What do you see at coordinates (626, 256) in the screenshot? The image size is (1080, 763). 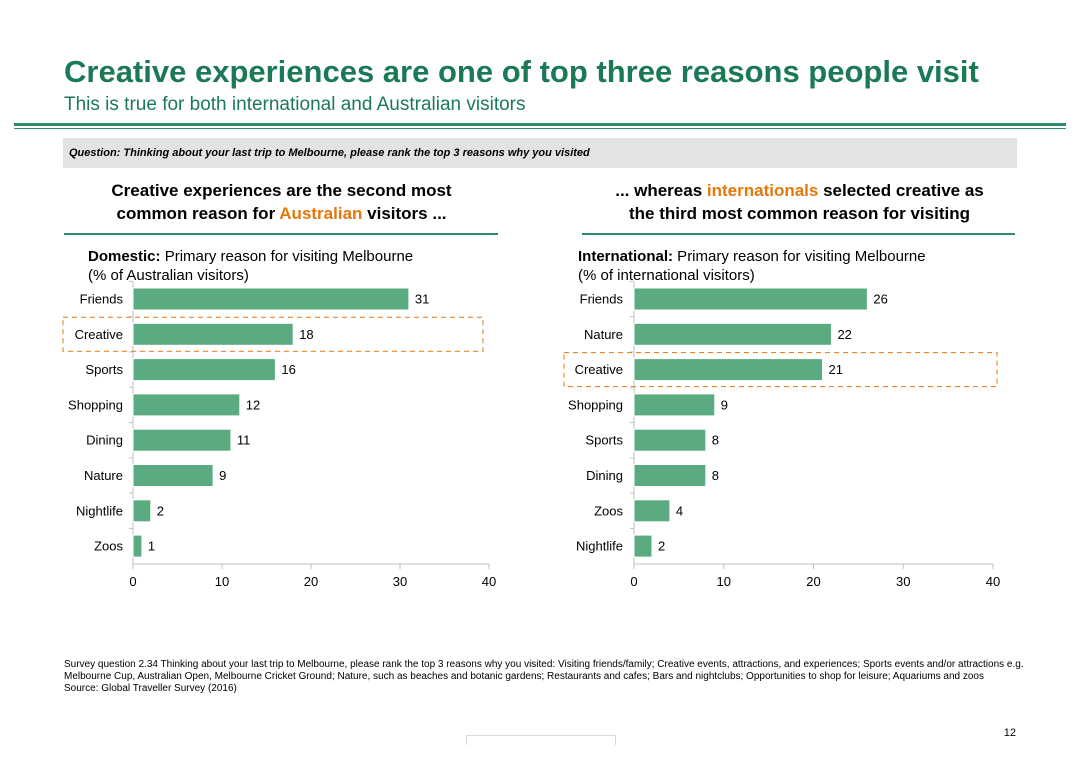 I see `international-chart-title-bold: International:` at bounding box center [626, 256].